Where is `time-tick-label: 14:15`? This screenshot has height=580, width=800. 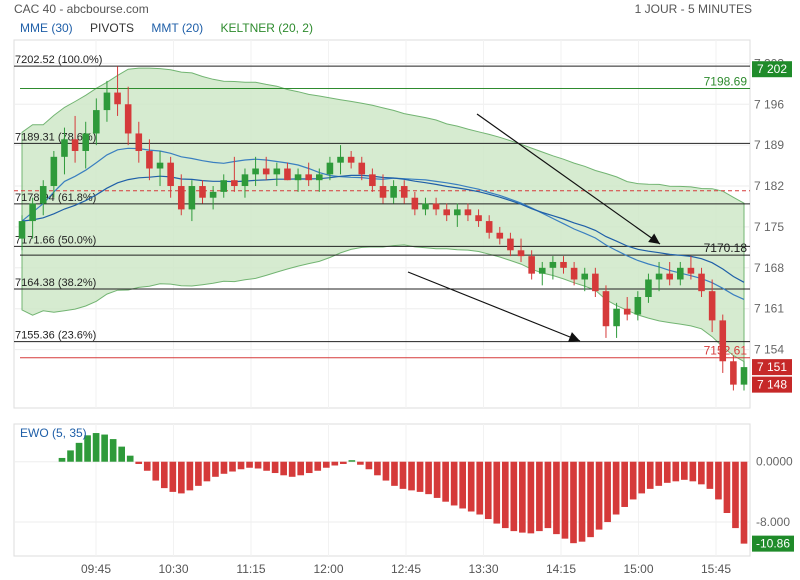
time-tick-label: 14:15 is located at coordinates (561, 569).